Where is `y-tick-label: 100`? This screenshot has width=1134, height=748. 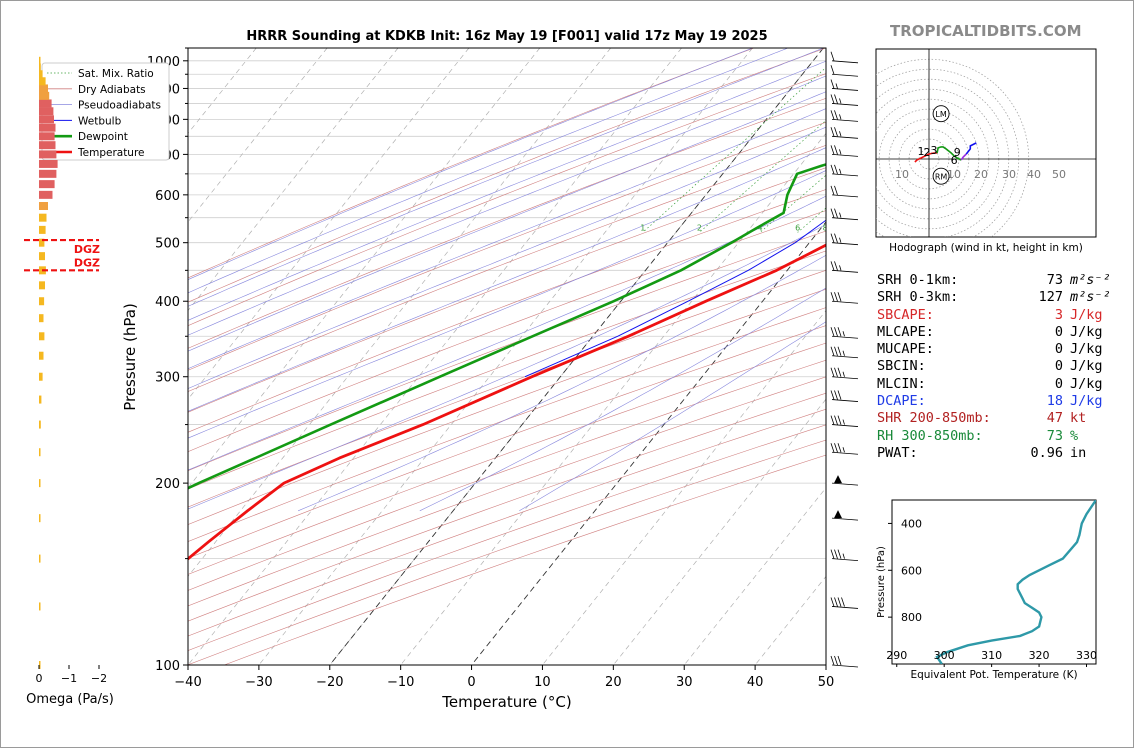
y-tick-label: 100 is located at coordinates (167, 666).